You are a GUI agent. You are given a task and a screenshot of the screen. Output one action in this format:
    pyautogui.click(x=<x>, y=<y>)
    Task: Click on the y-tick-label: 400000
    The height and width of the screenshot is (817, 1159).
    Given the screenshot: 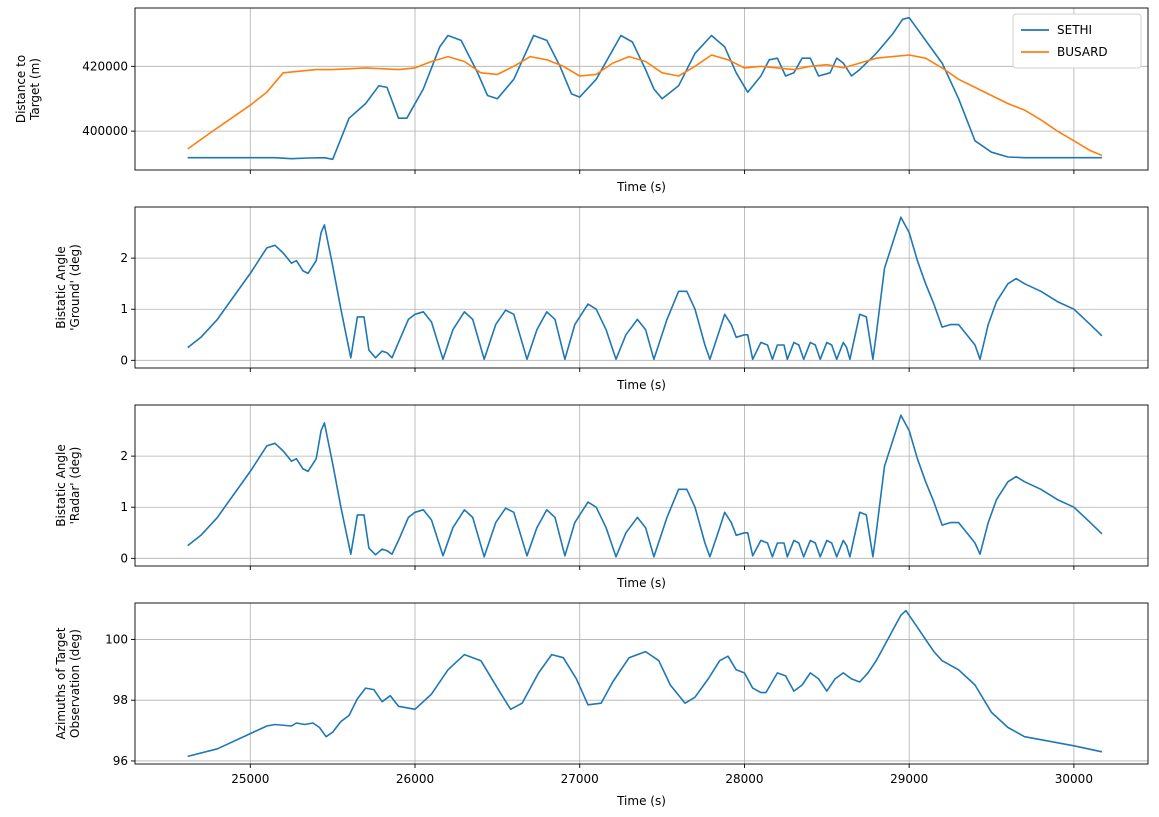 What is the action you would take?
    pyautogui.click(x=105, y=131)
    